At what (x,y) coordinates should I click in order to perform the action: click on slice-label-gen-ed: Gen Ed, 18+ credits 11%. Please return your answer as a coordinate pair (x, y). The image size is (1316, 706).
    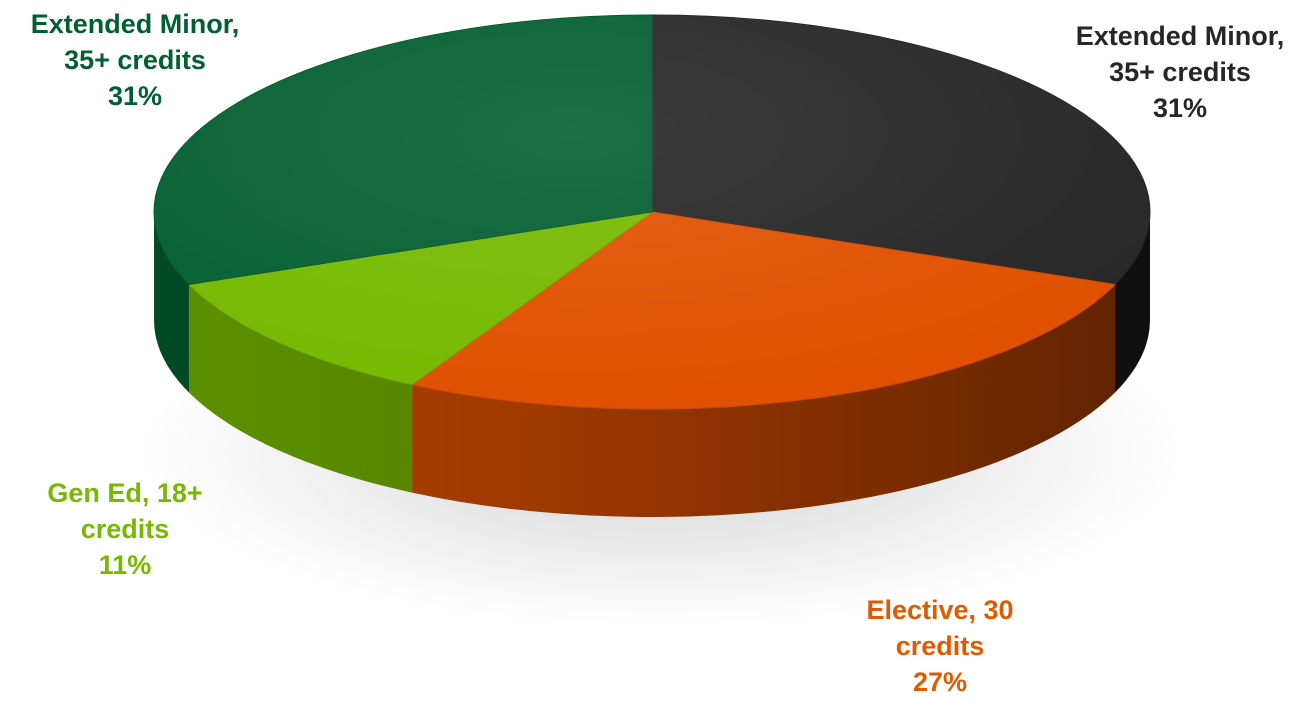
    Looking at the image, I should click on (125, 529).